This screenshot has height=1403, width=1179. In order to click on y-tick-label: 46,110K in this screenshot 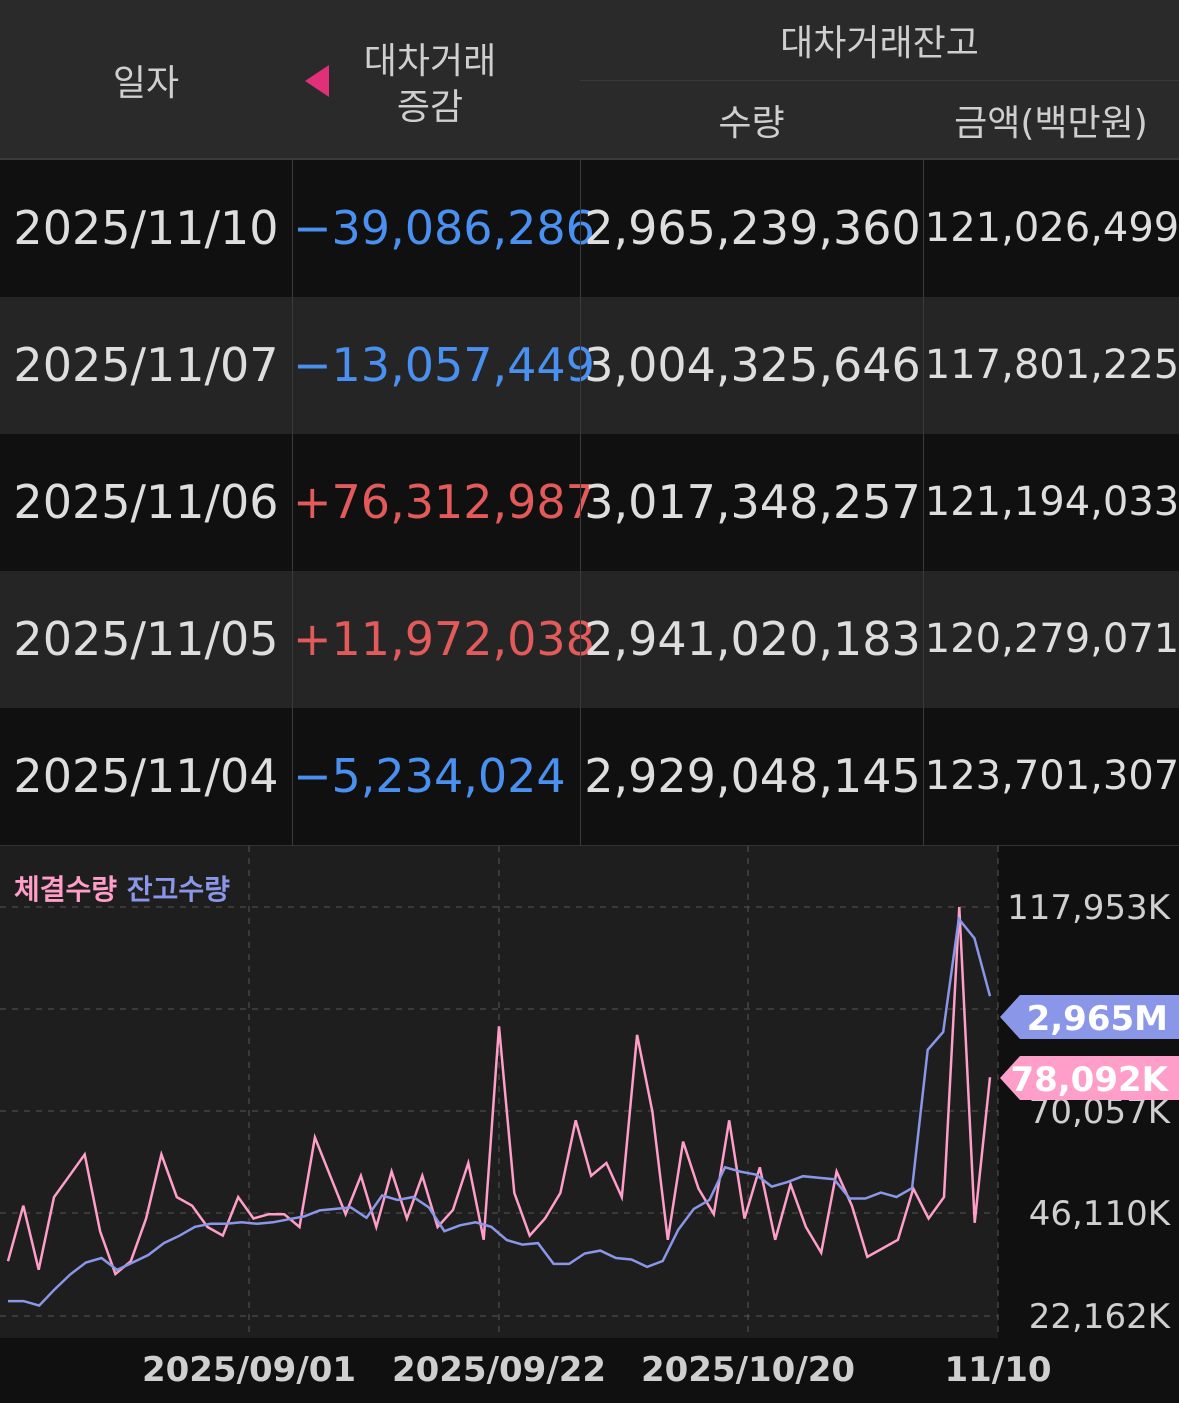, I will do `click(1100, 1214)`.